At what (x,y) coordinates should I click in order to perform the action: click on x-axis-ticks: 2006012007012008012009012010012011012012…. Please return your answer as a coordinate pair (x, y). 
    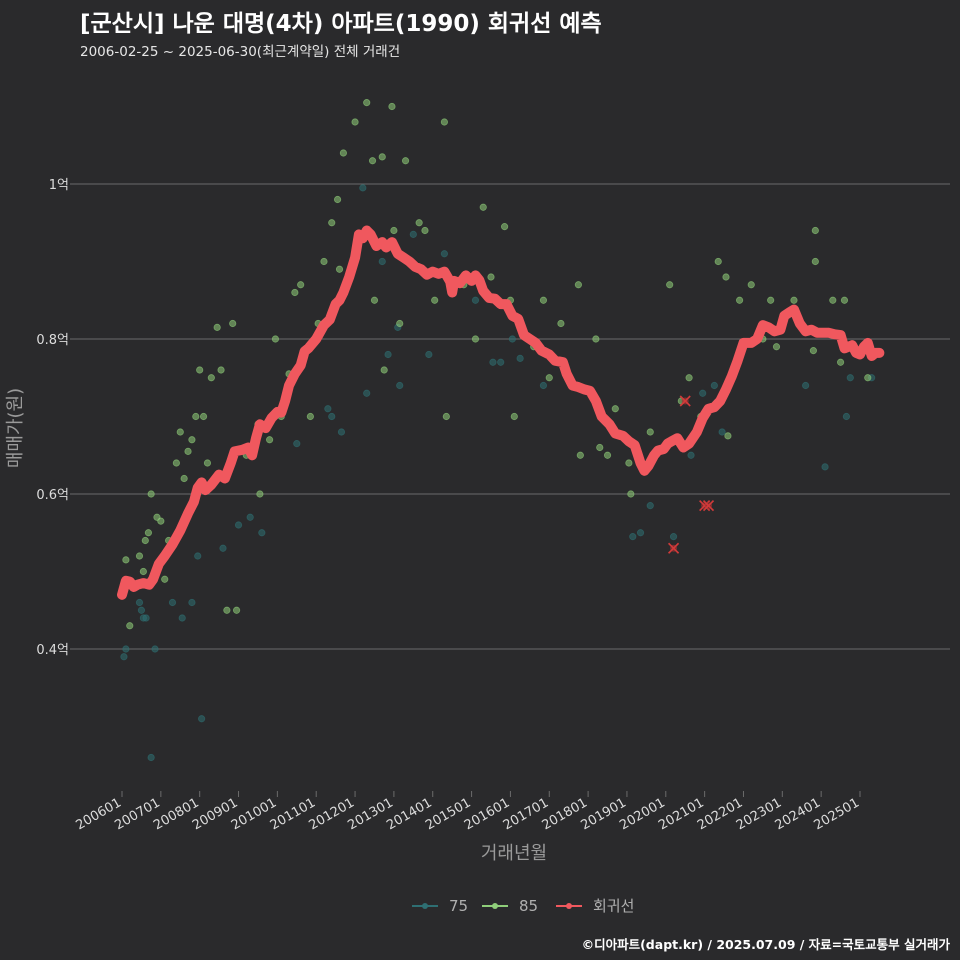
    Looking at the image, I should click on (468, 812).